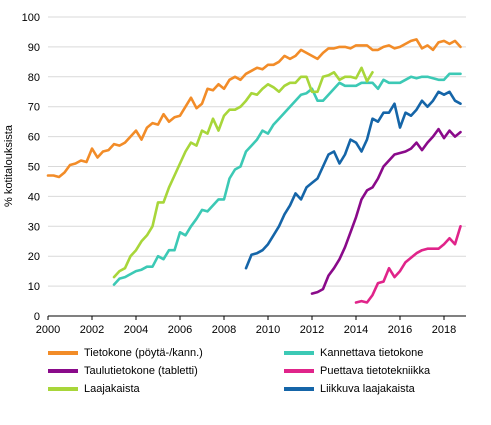  Describe the element at coordinates (37, 317) in the screenshot. I see `y-tick-label: 0` at that location.